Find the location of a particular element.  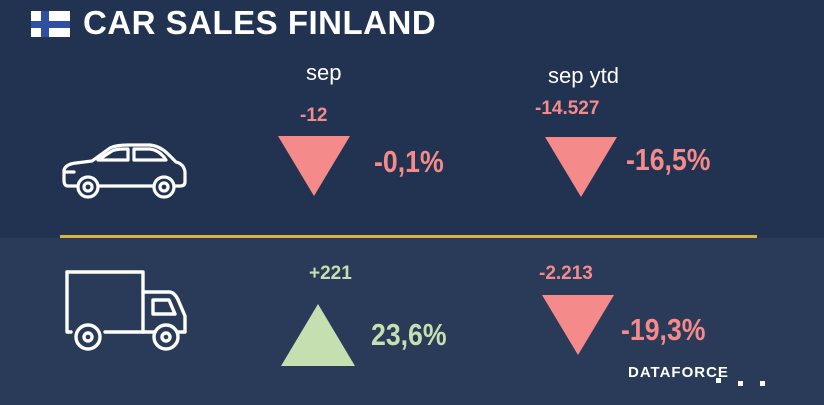

truck-month-up-arrow-icon is located at coordinates (318, 335).